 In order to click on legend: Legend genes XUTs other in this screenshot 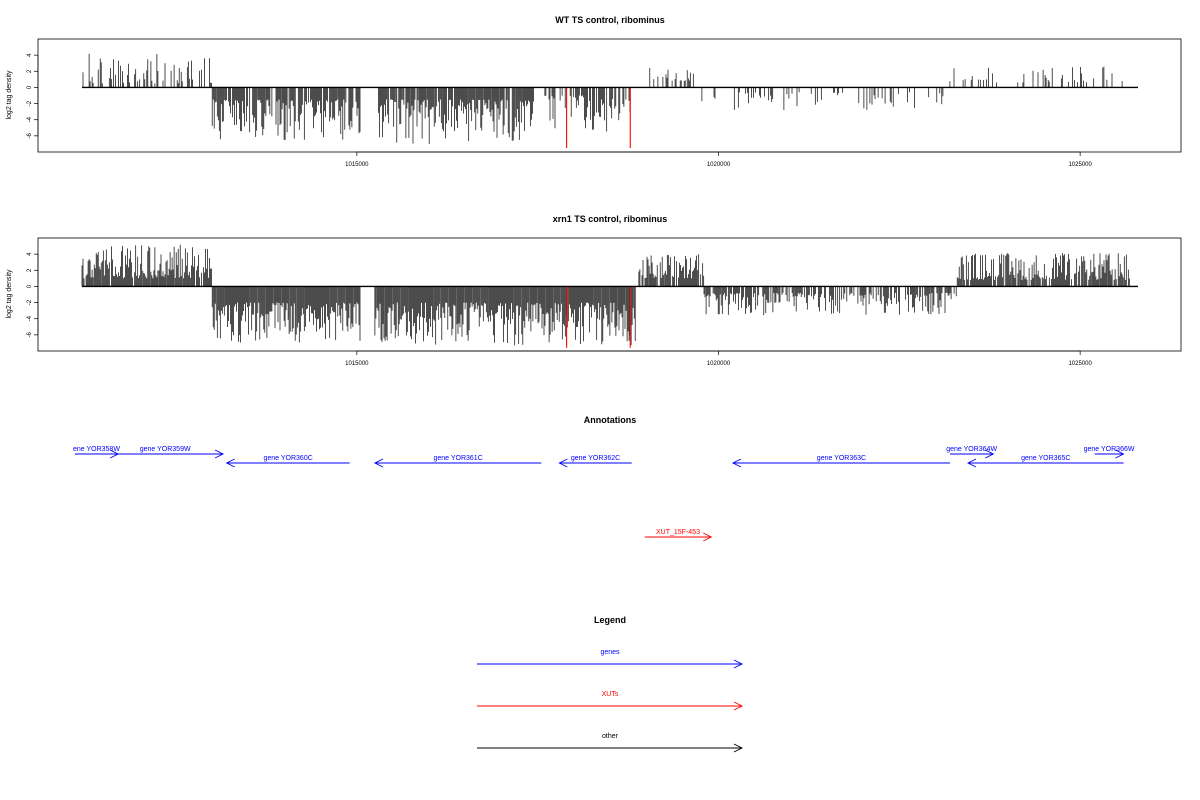, I will do `click(610, 684)`.